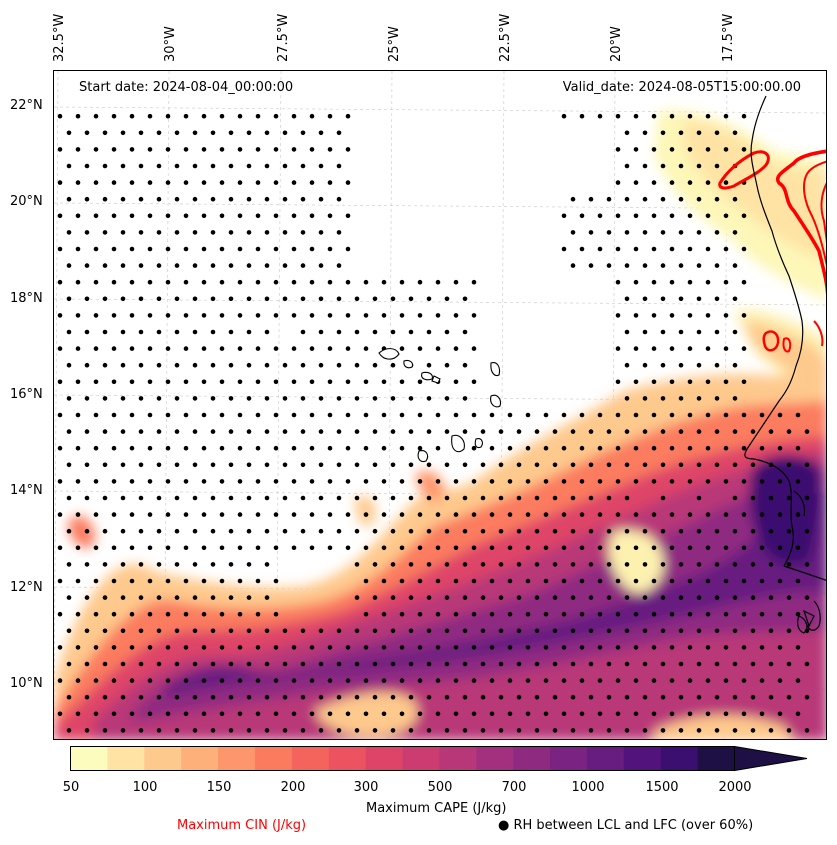 The height and width of the screenshot is (845, 837). What do you see at coordinates (26, 683) in the screenshot?
I see `lat-label-10n: 10°N` at bounding box center [26, 683].